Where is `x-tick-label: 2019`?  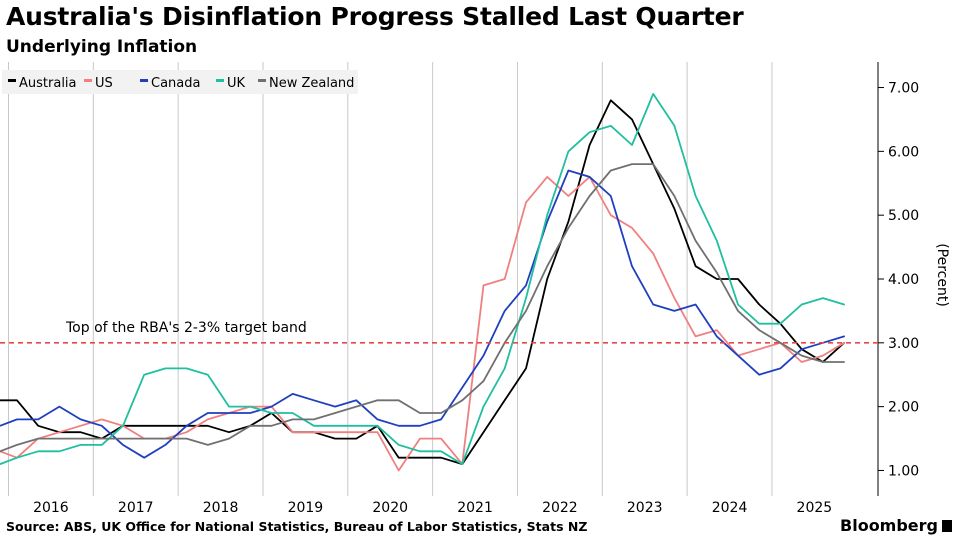 x-tick-label: 2019 is located at coordinates (306, 508).